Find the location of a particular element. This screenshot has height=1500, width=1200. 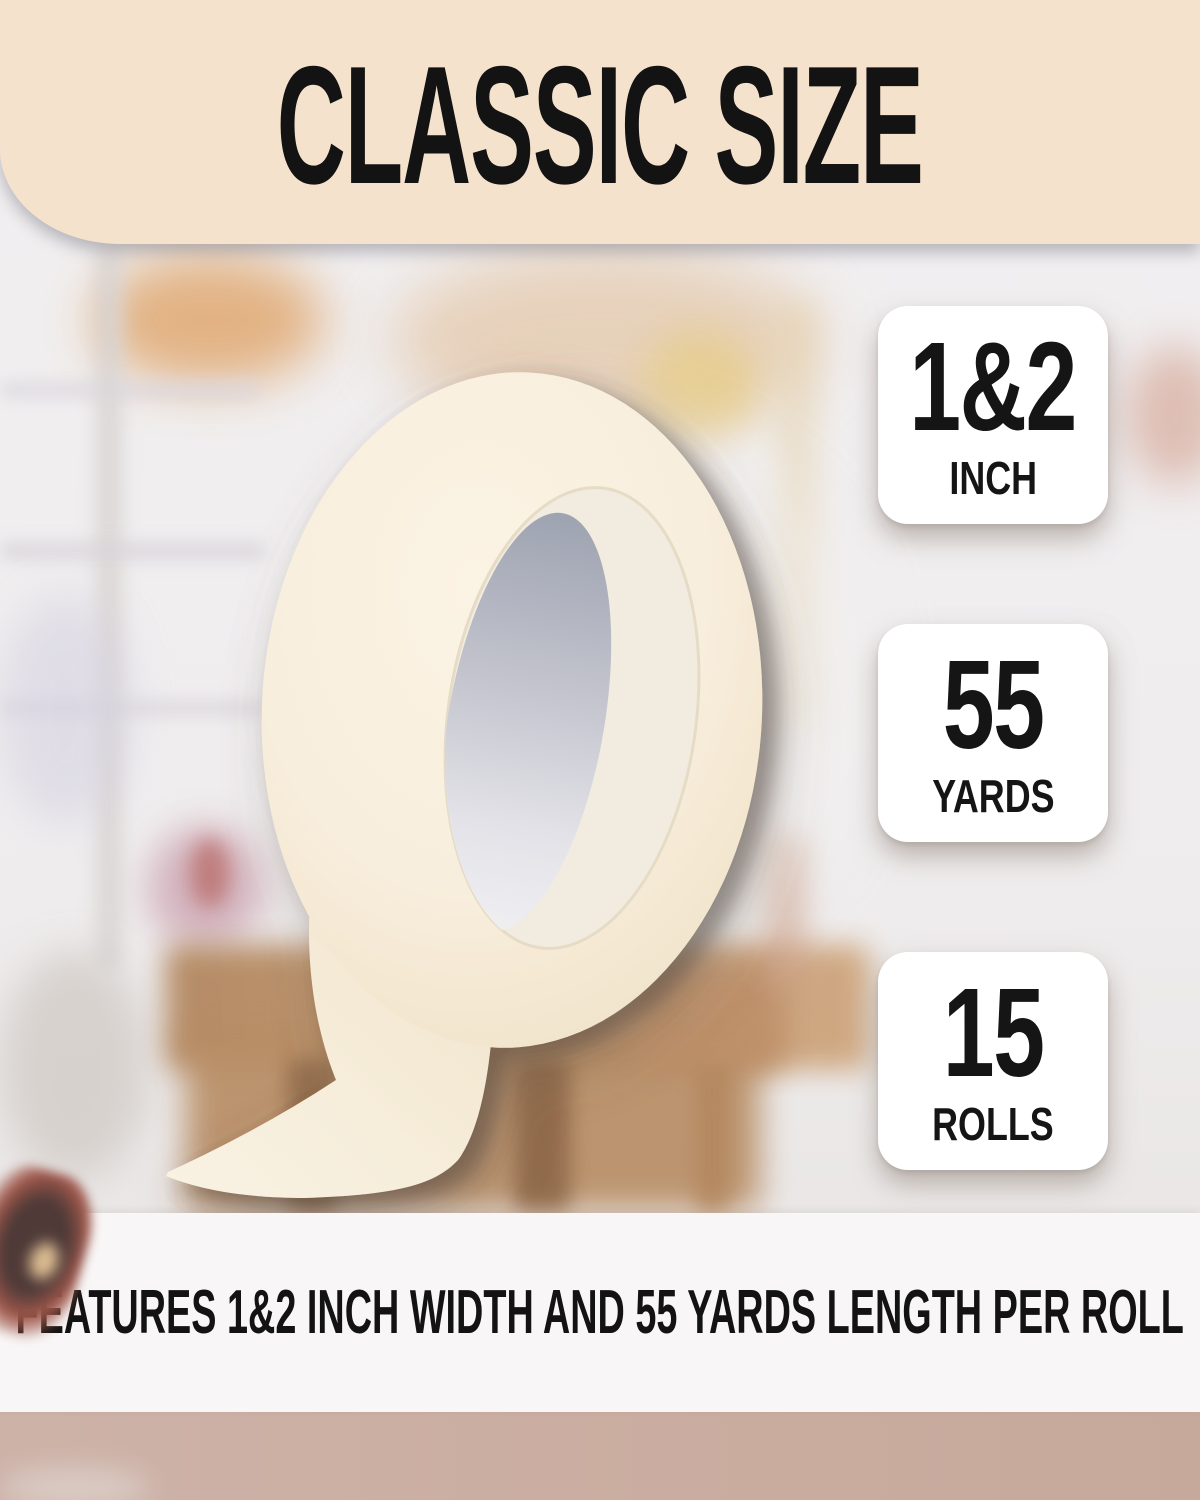

bg-blob-orange-shelf-item is located at coordinates (210, 320).